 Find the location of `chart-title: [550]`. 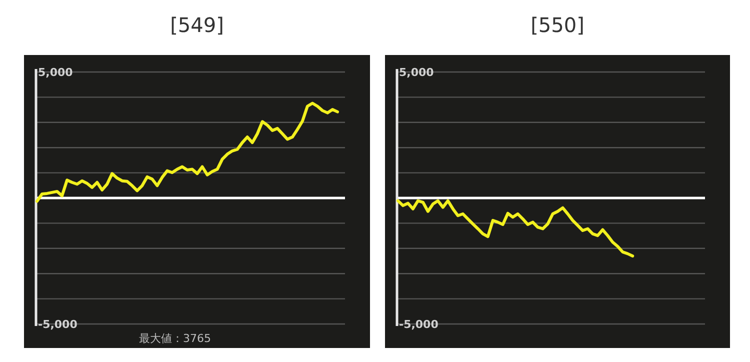

chart-title: [550] is located at coordinates (557, 25).